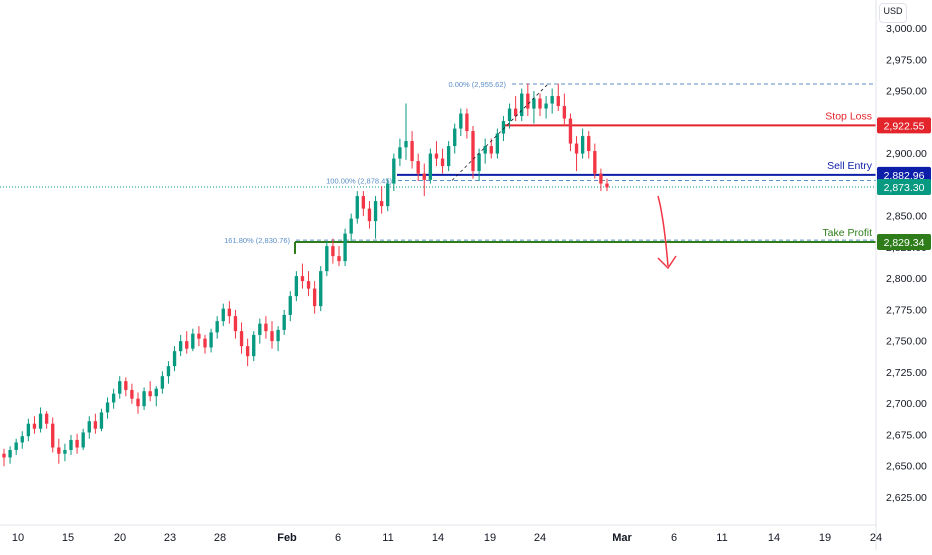  I want to click on currency-selector: USD ·, so click(893, 13).